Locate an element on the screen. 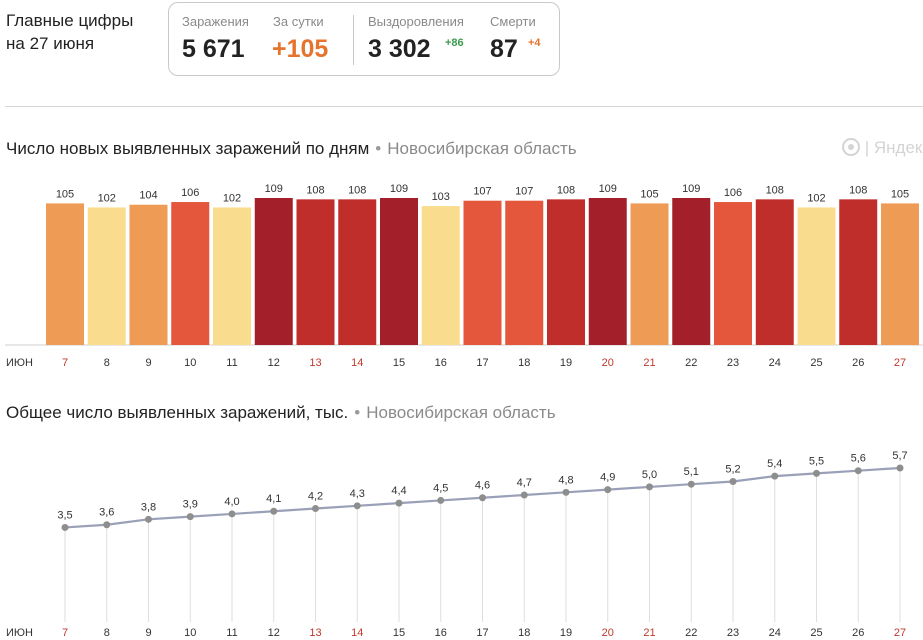 This screenshot has height=640, width=923. bar-chart-title-text: Число новых выявленных заражений по дням is located at coordinates (188, 148).